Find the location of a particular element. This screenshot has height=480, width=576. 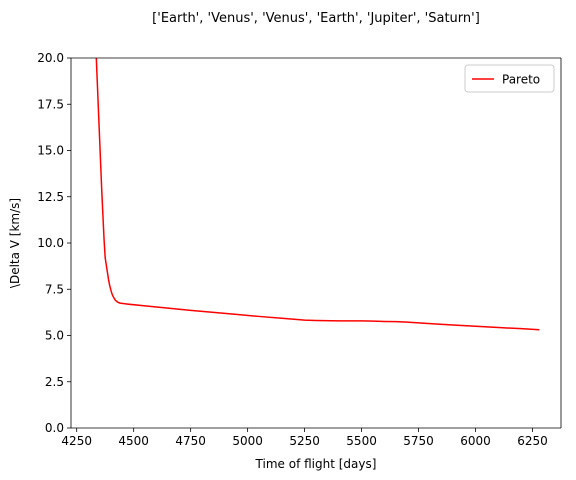

y-axis: 0.0 2.5 5.0 7.5 10.0 12.5 15.0 17.5 20.0 is located at coordinates (54, 243).